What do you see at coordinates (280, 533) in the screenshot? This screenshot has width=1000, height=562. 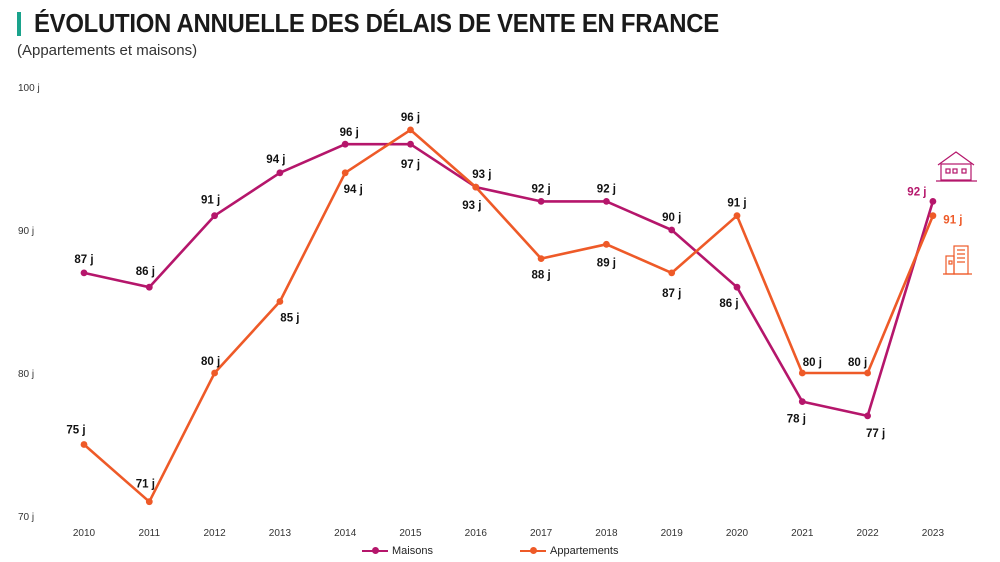 I see `x-tick-label: 2013` at bounding box center [280, 533].